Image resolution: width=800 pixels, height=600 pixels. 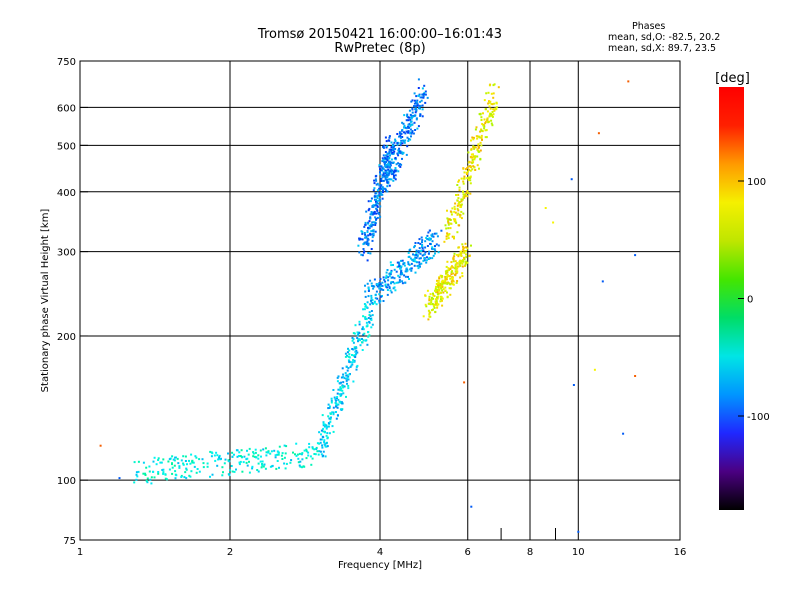 What do you see at coordinates (66, 146) in the screenshot?
I see `y-tick-label: 500` at bounding box center [66, 146].